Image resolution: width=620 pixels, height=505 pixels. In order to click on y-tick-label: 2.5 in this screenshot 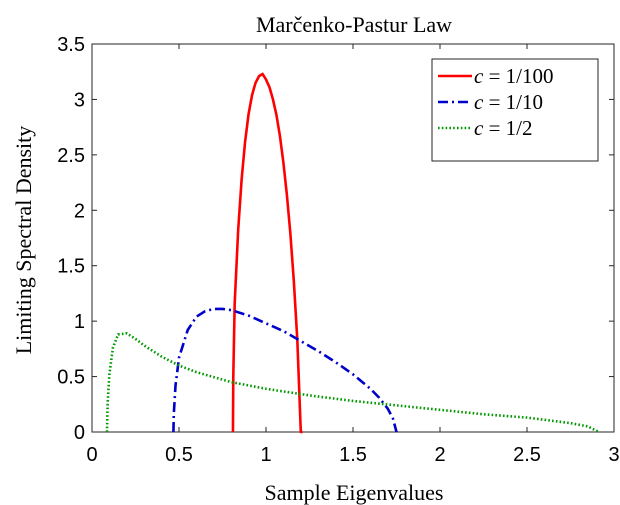, I will do `click(71, 156)`.